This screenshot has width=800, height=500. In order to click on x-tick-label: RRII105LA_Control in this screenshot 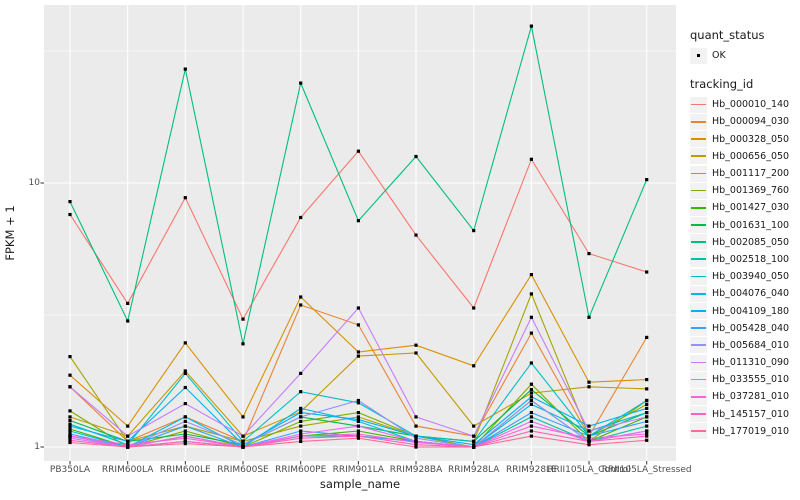, I will do `click(589, 470)`.